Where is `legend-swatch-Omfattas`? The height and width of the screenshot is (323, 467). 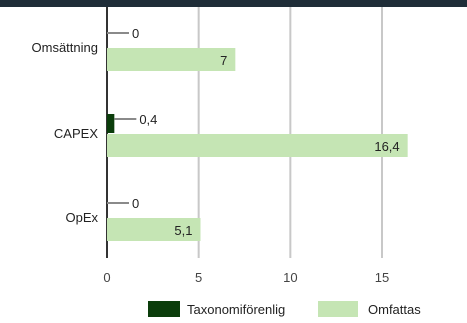
legend-swatch-Omfattas is located at coordinates (338, 309).